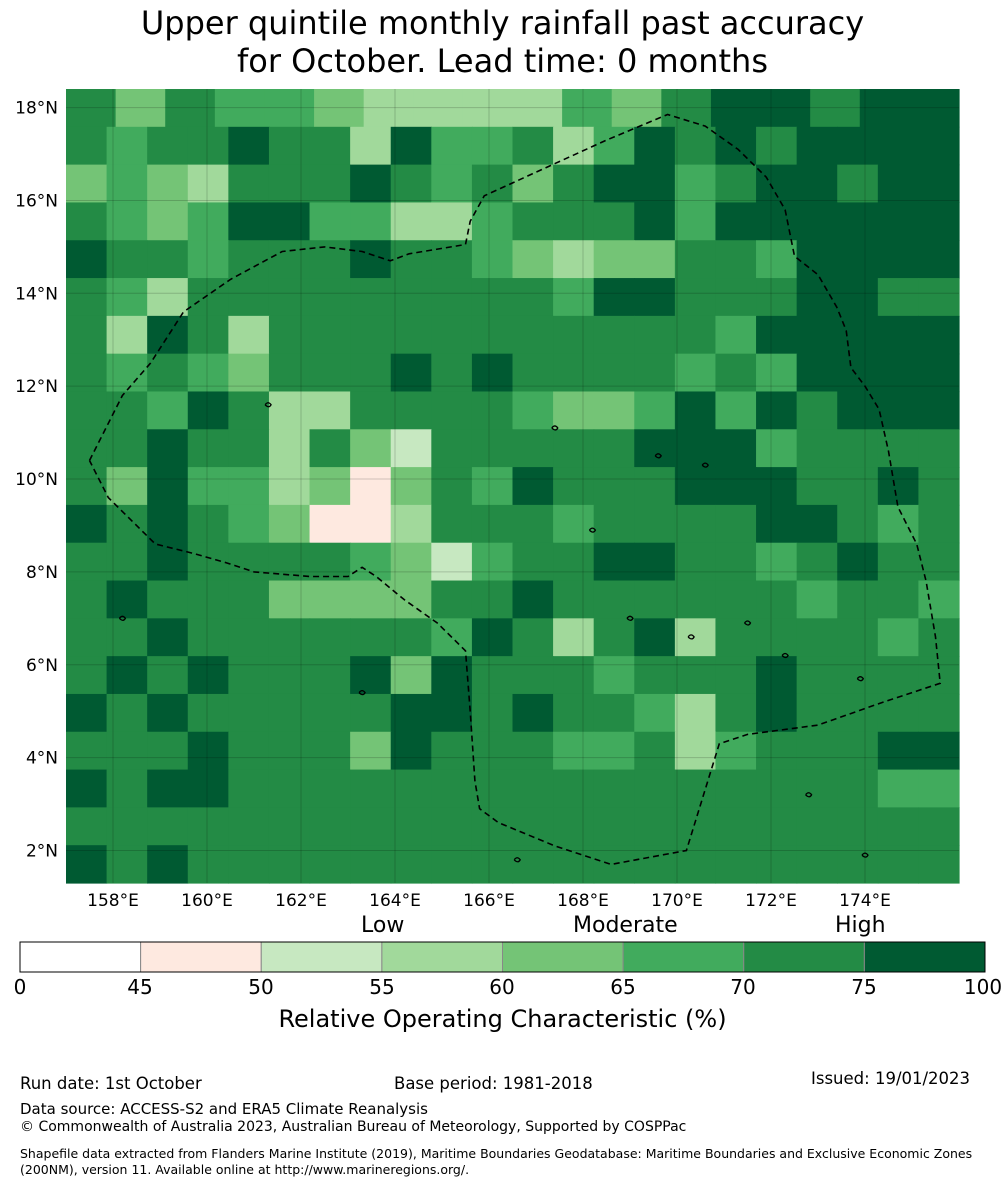 The image size is (1005, 1185). I want to click on colorbar-tick-55: 55, so click(382, 987).